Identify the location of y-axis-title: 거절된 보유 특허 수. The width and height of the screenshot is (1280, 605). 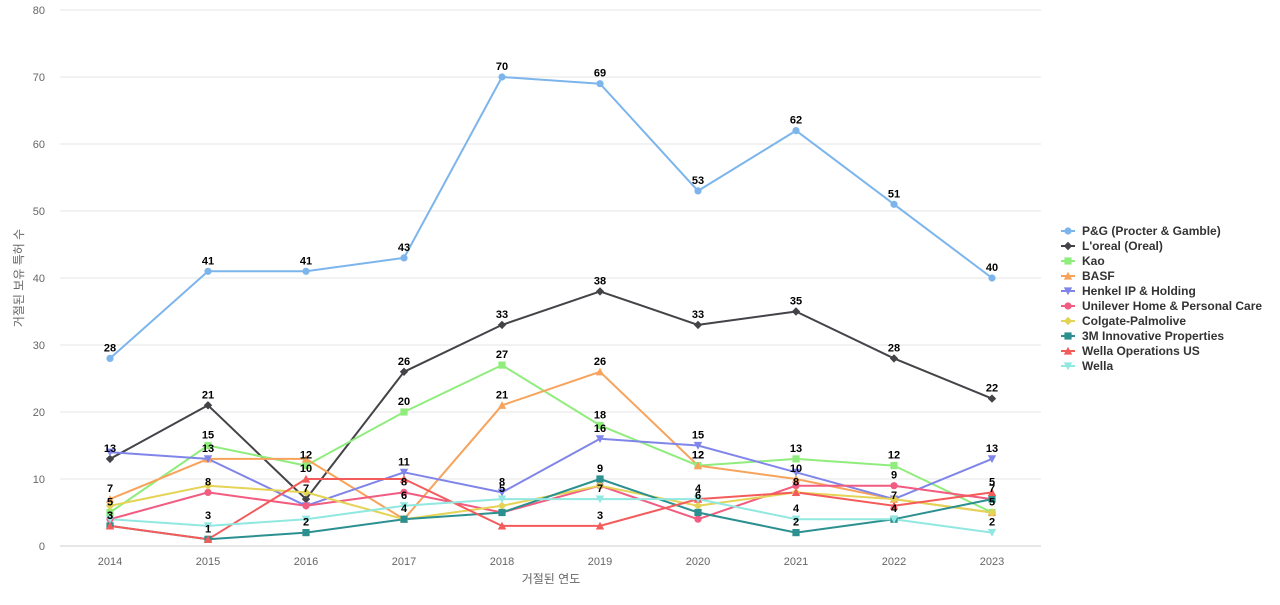
(19, 278).